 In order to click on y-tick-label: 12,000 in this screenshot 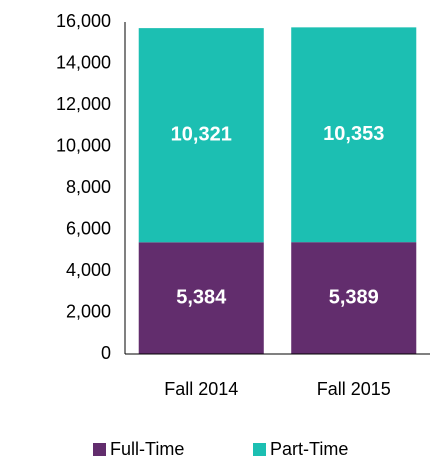, I will do `click(83, 104)`.